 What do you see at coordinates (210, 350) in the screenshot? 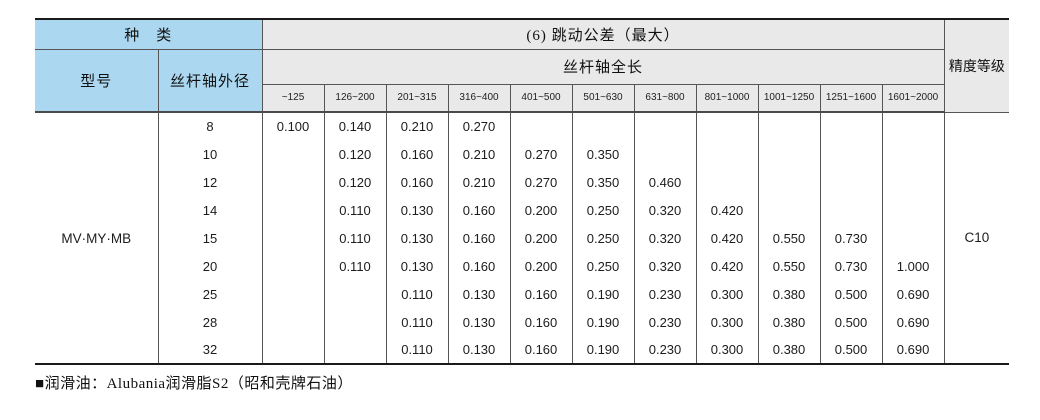
I see `shaft-diameter-cell: 32` at bounding box center [210, 350].